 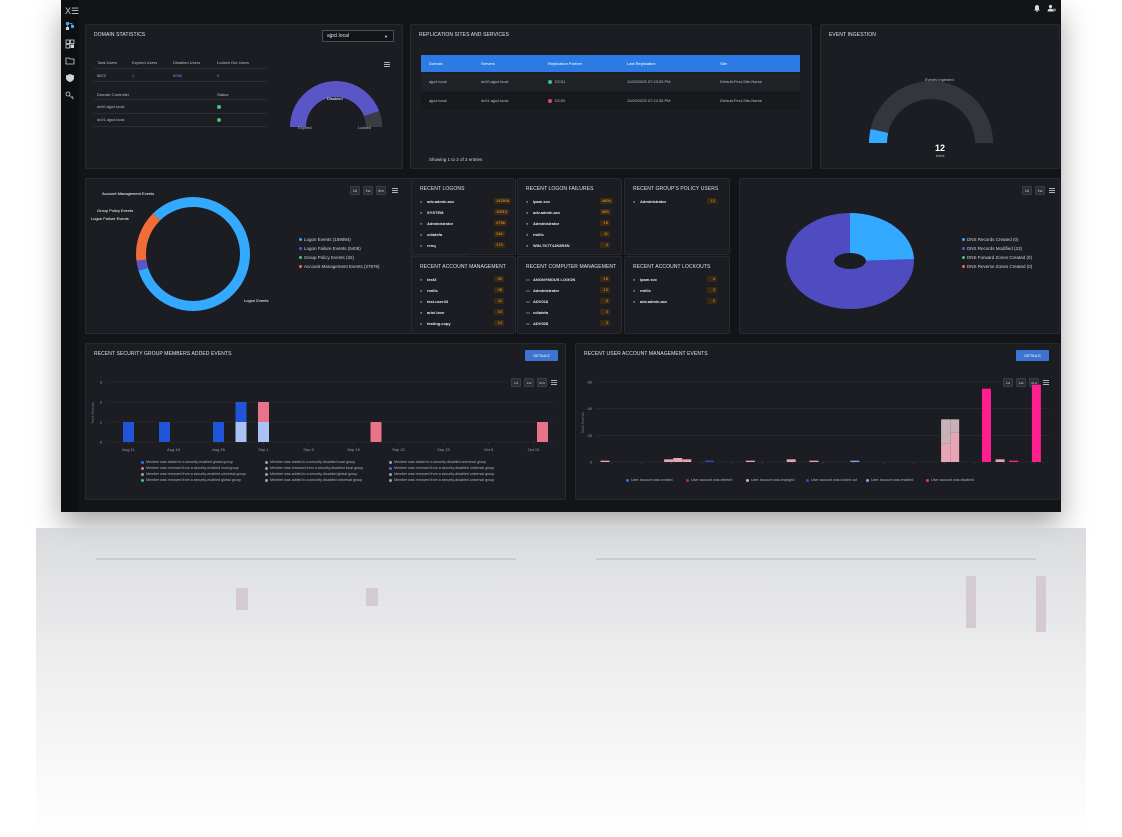 What do you see at coordinates (432, 312) in the screenshot?
I see `list-item: ● ariel.love` at bounding box center [432, 312].